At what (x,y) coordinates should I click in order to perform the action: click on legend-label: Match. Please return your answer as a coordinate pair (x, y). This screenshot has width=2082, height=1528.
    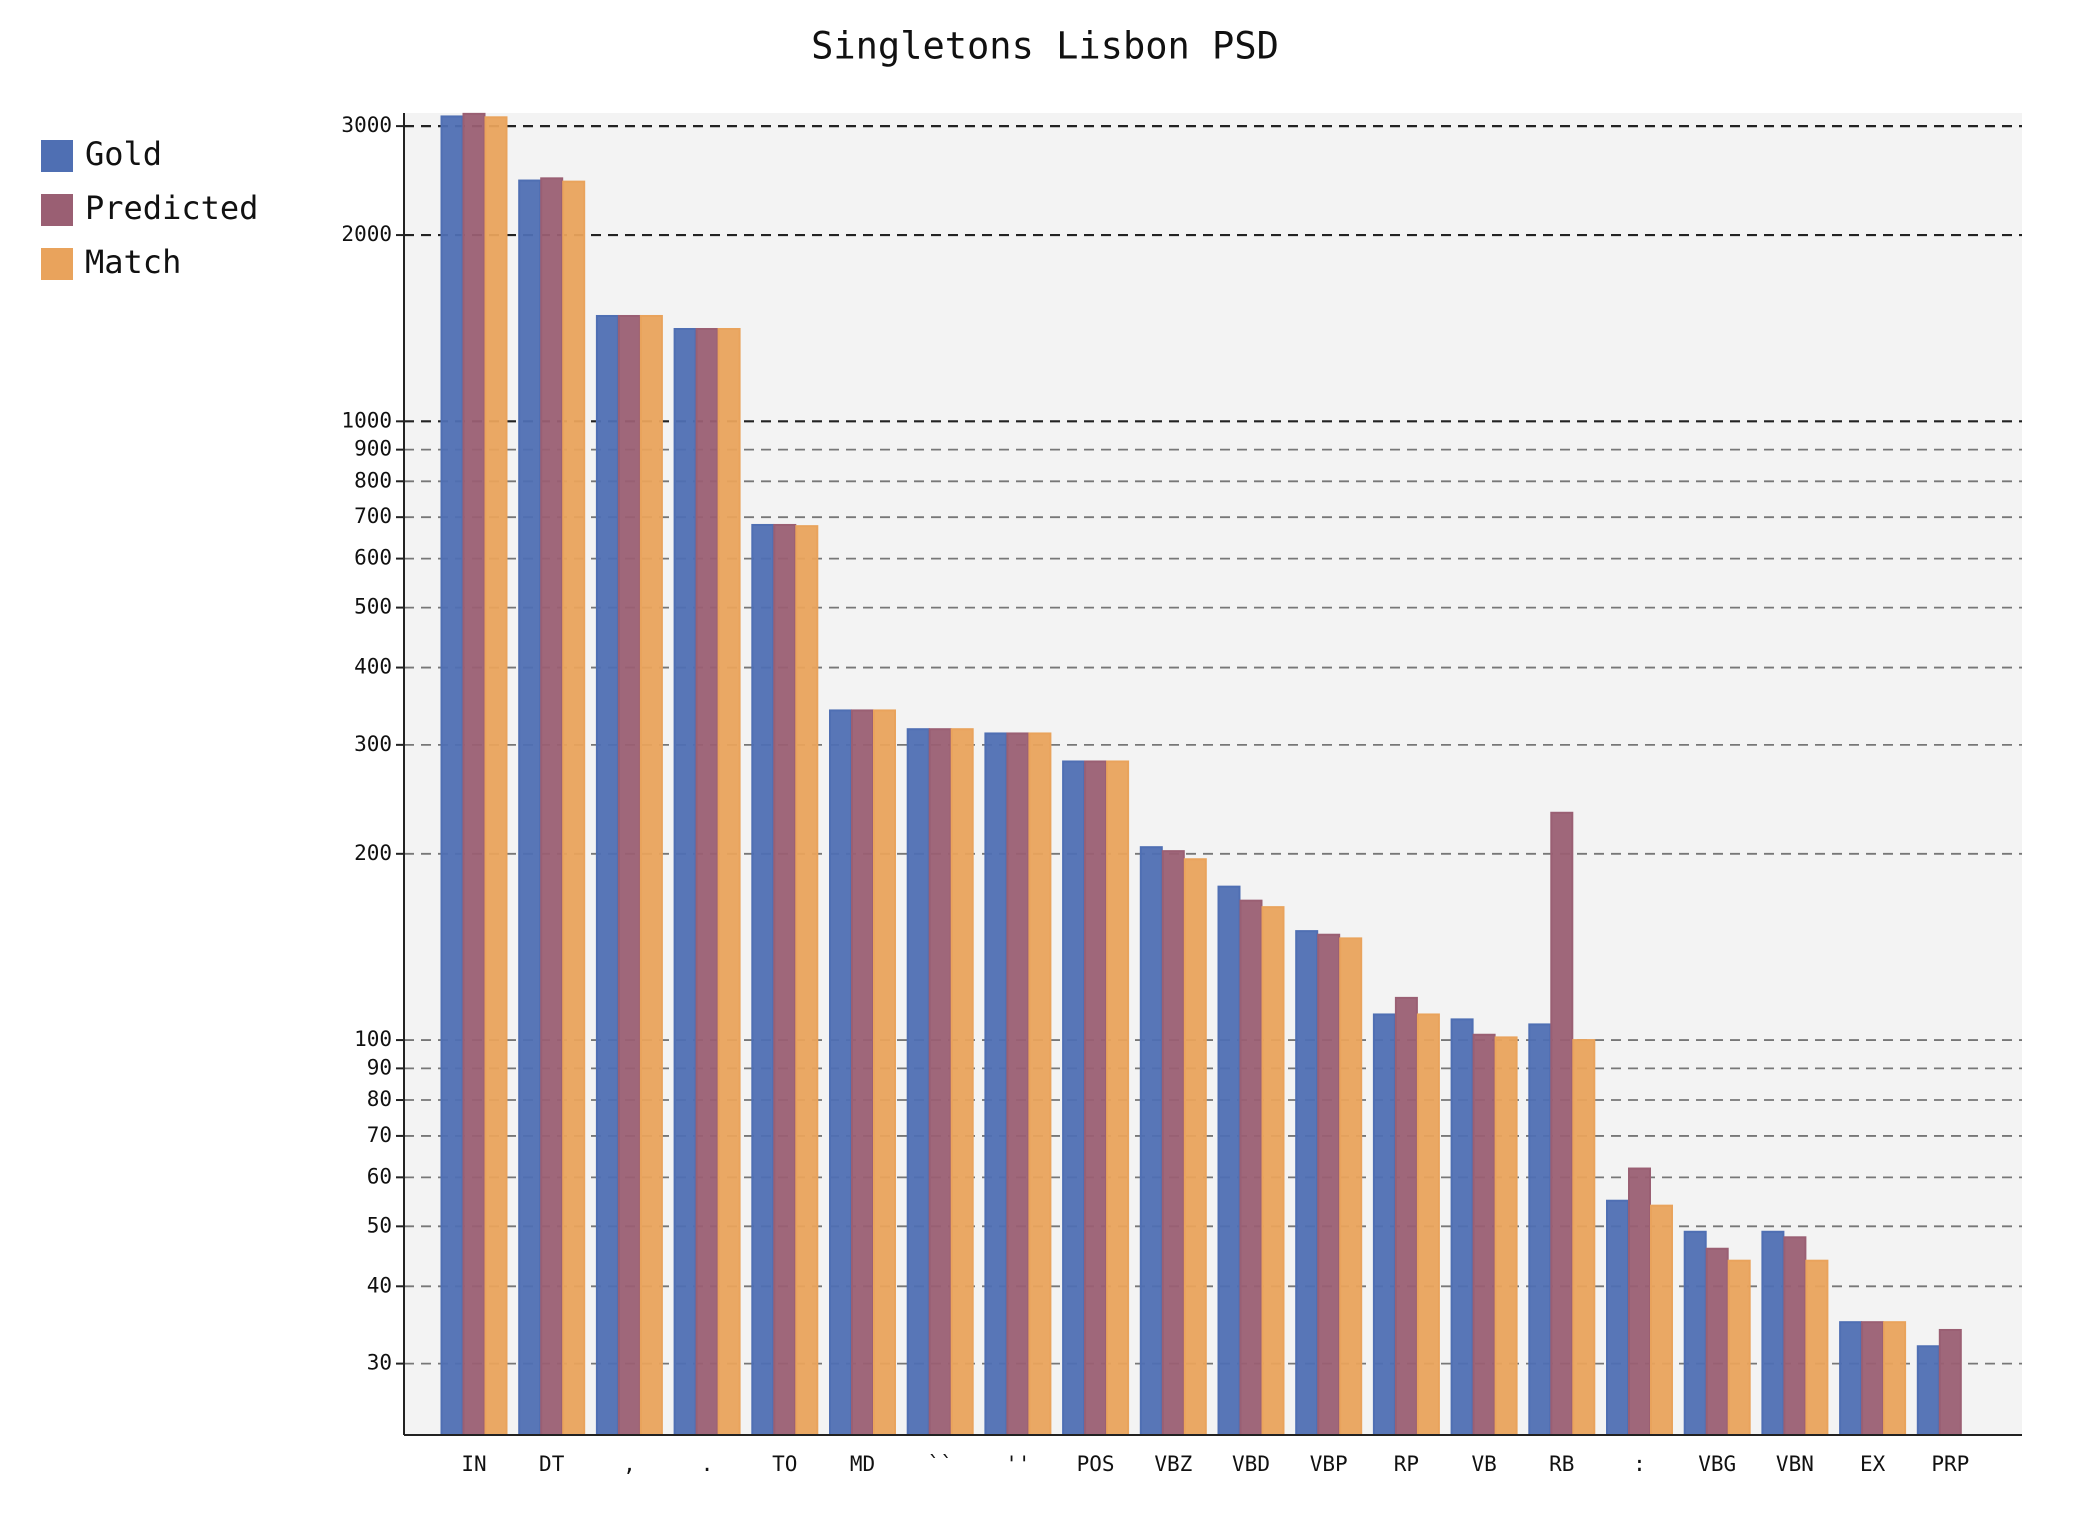
    Looking at the image, I should click on (133, 262).